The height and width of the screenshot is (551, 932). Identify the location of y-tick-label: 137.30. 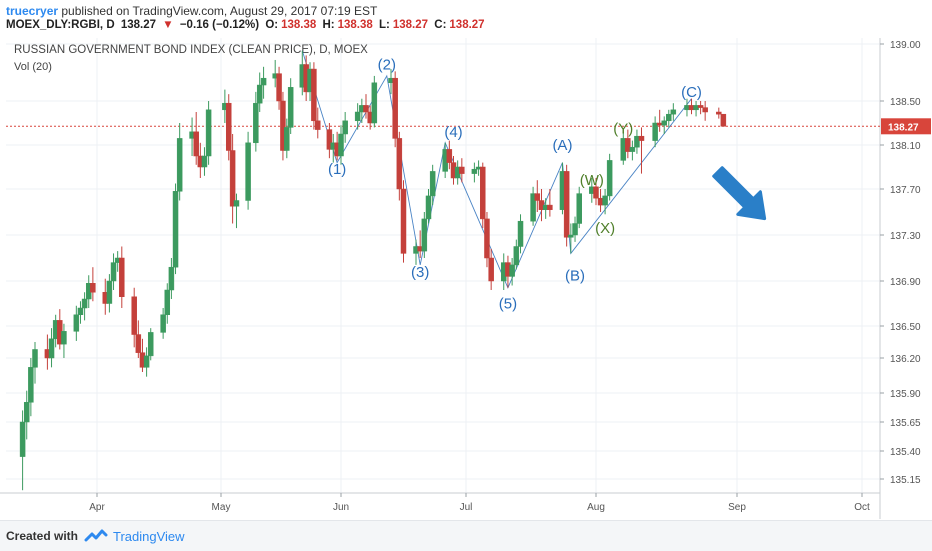
(905, 236).